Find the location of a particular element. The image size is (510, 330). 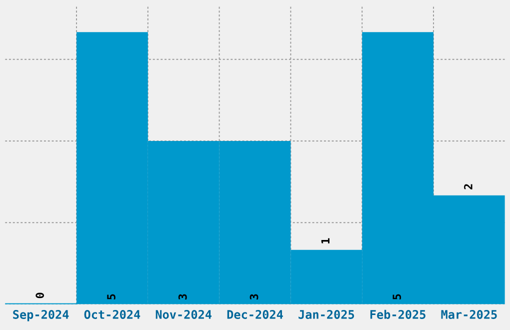

x-tick-label: Sep-2024 is located at coordinates (41, 316).